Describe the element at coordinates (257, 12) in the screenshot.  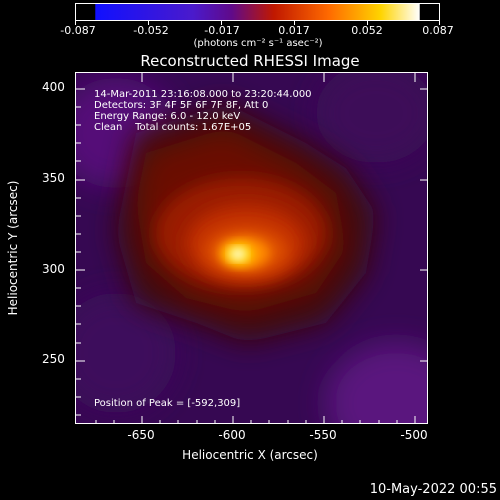
I see `colorbar` at that location.